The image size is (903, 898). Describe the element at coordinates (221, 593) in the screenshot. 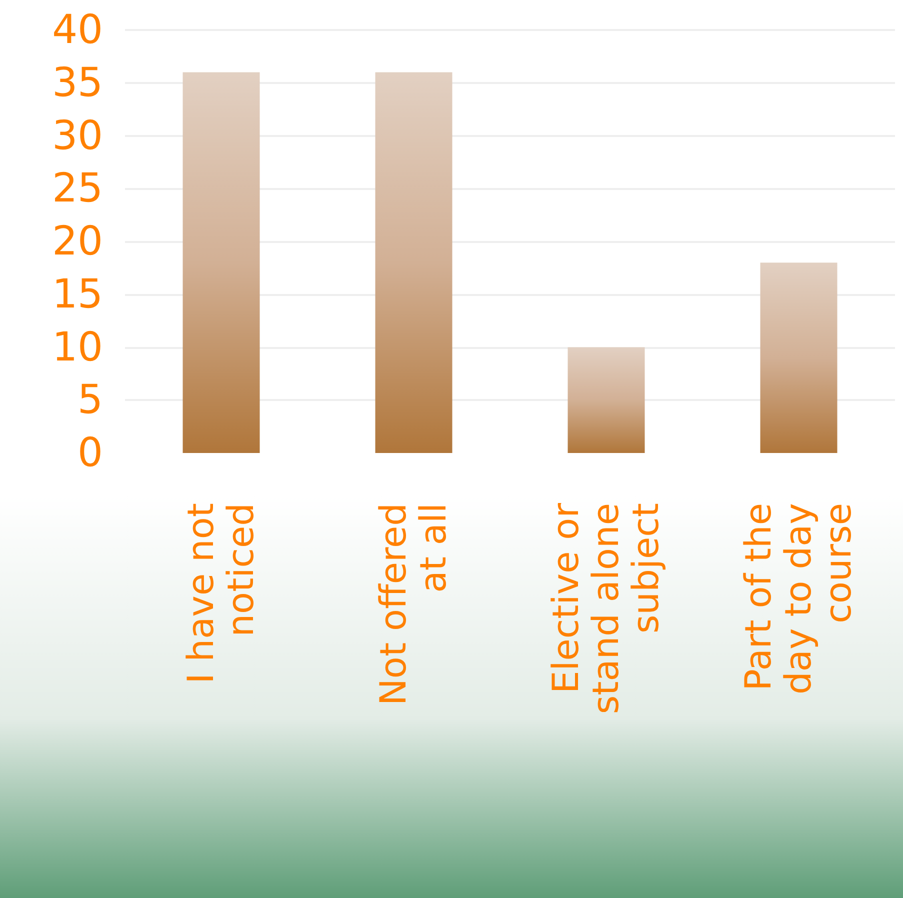

I see `x-tick-label: I have not noticed` at that location.